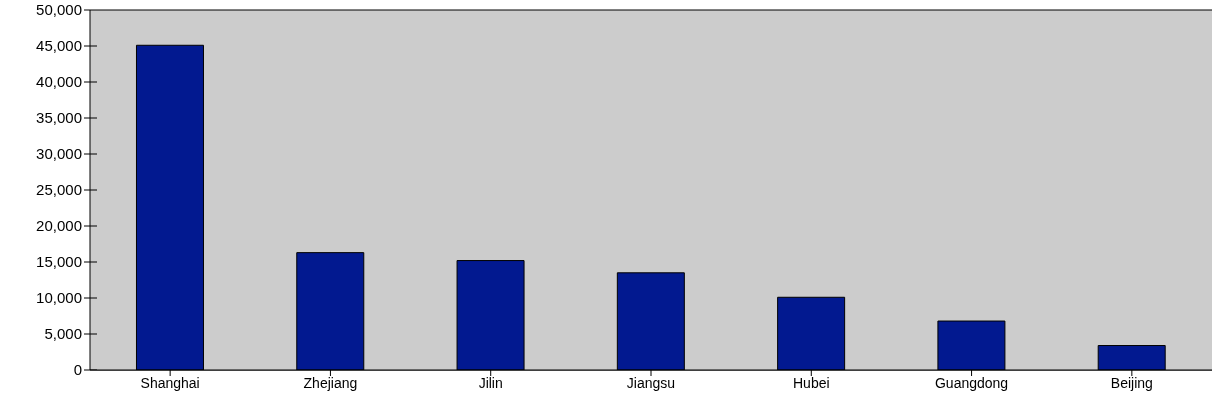 This screenshot has height=410, width=1224. I want to click on y-tick-label: 15,000, so click(59, 262).